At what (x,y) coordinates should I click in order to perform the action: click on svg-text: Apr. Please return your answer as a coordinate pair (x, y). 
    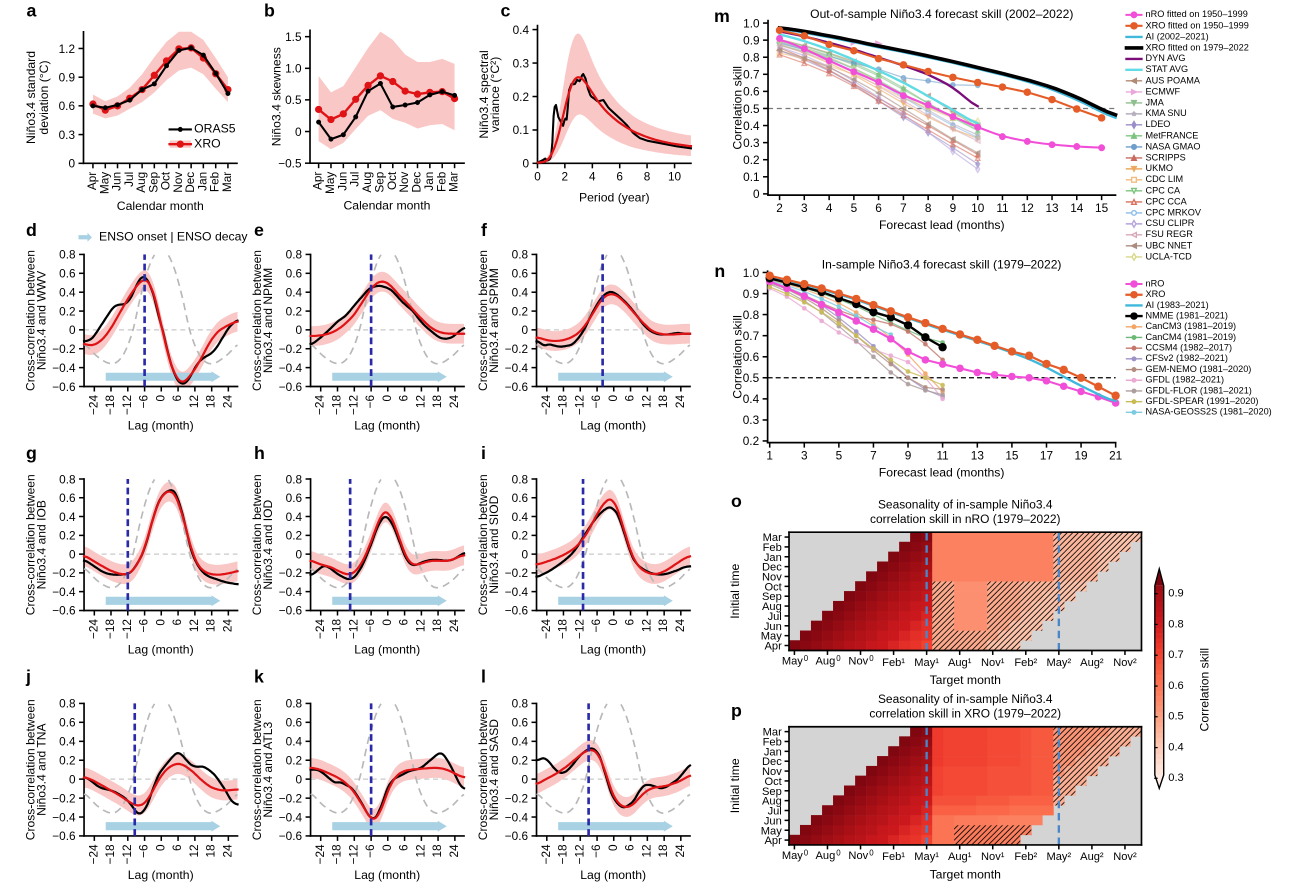
    Looking at the image, I should click on (773, 841).